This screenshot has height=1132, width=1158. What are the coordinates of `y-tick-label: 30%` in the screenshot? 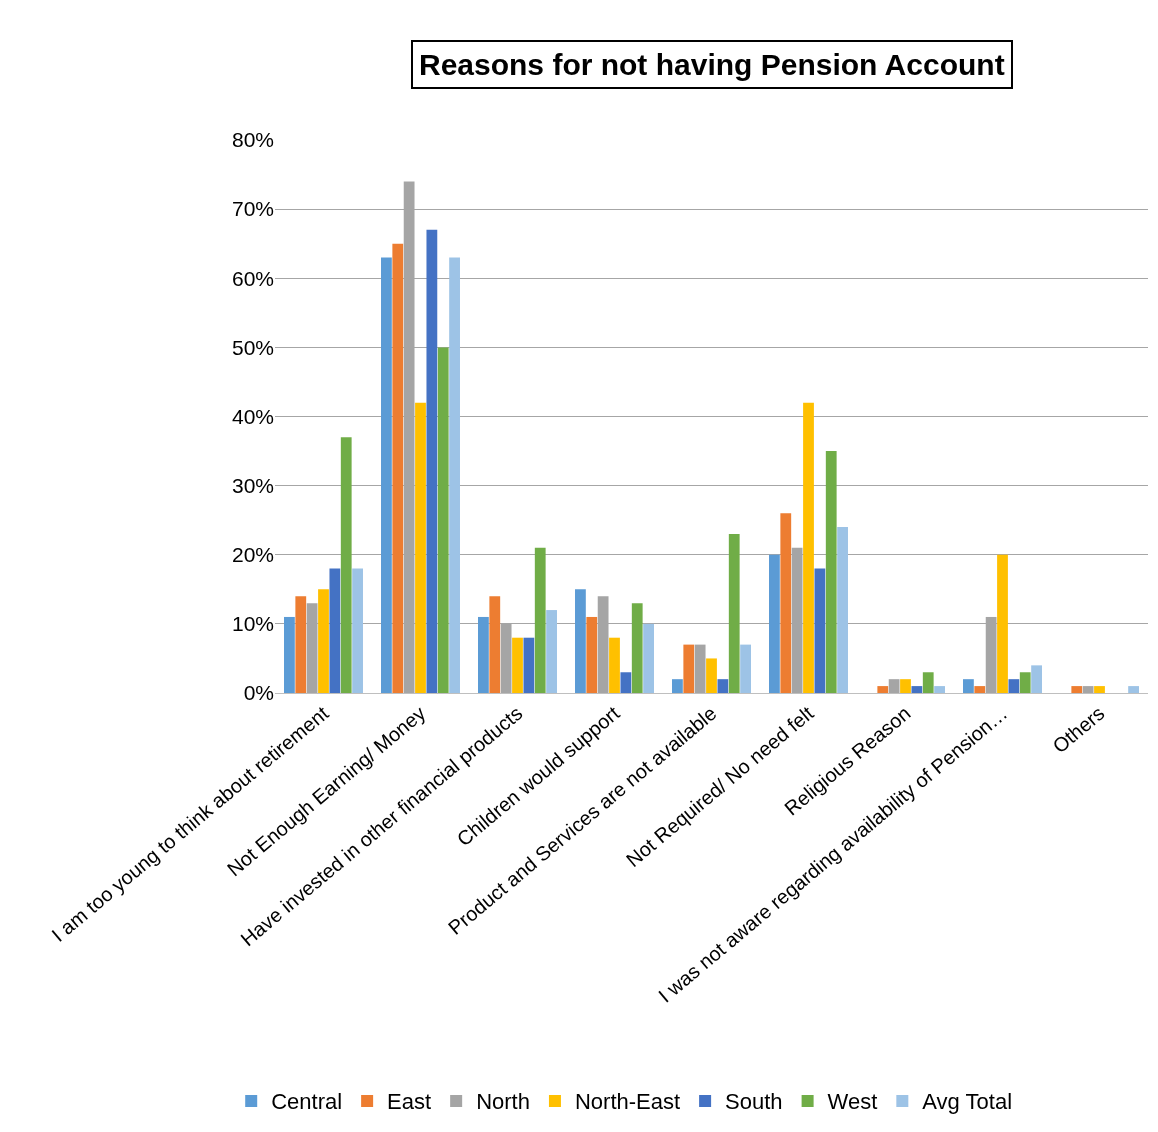 It's located at (252, 485).